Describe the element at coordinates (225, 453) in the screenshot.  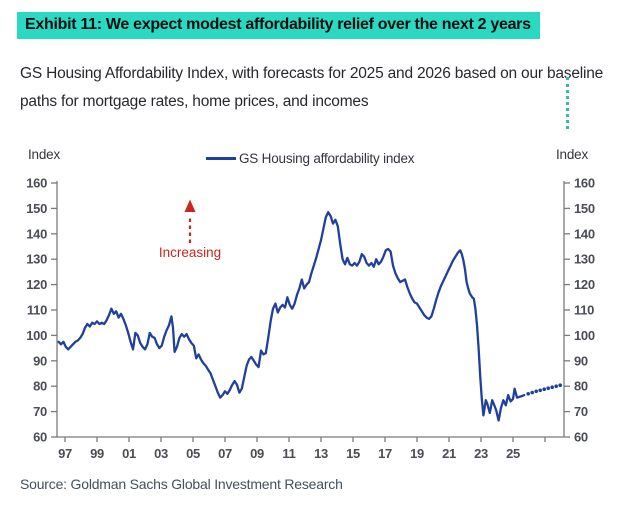
I see `x-axis-tick-label: 07` at that location.